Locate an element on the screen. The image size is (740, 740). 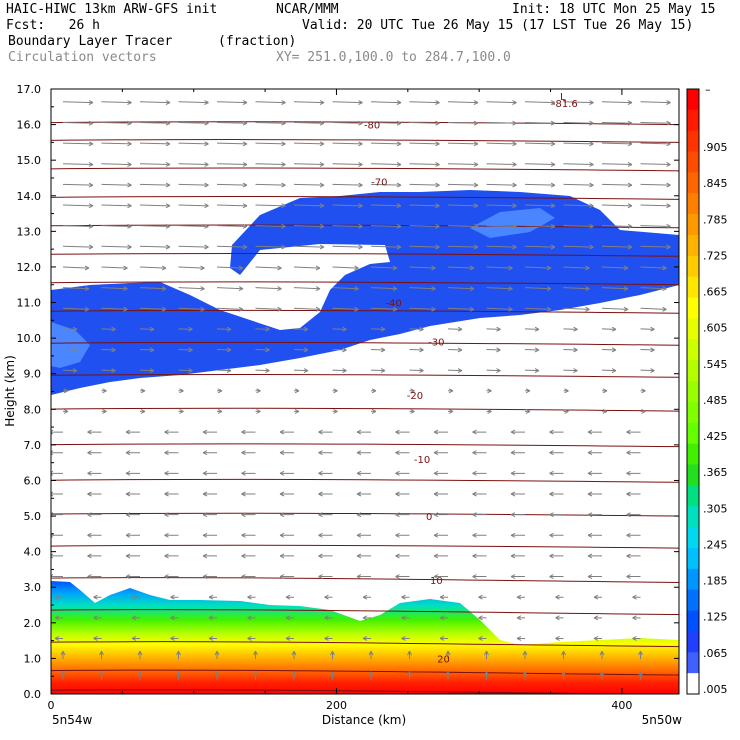
y-tick-label: 4.0 is located at coordinates (33, 552).